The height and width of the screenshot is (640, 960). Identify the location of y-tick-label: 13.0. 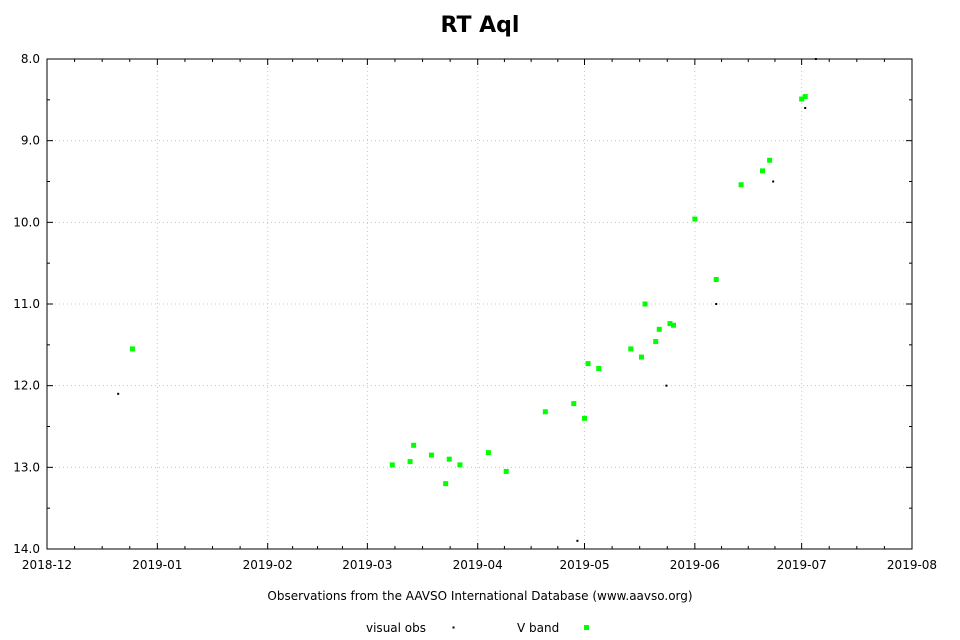
(26, 467).